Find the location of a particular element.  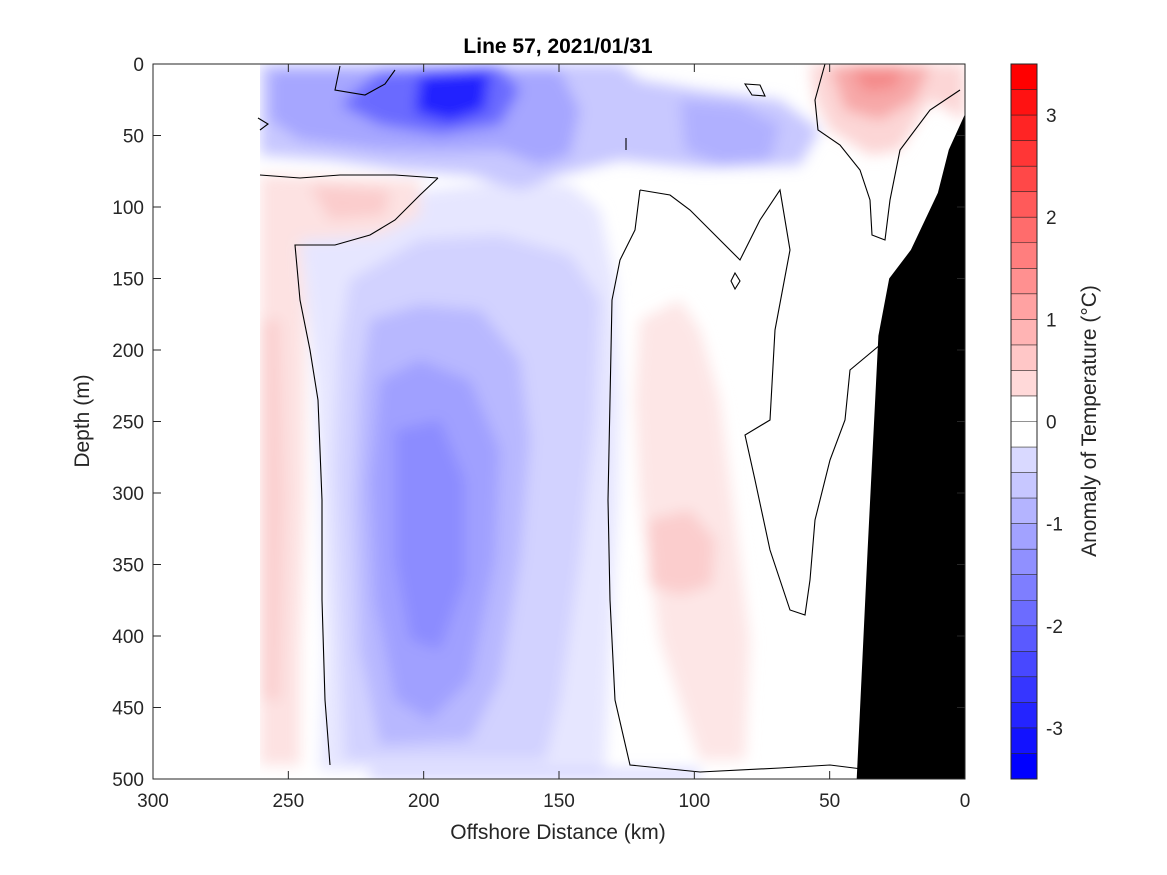

y-tick-label: 50 is located at coordinates (133, 137).